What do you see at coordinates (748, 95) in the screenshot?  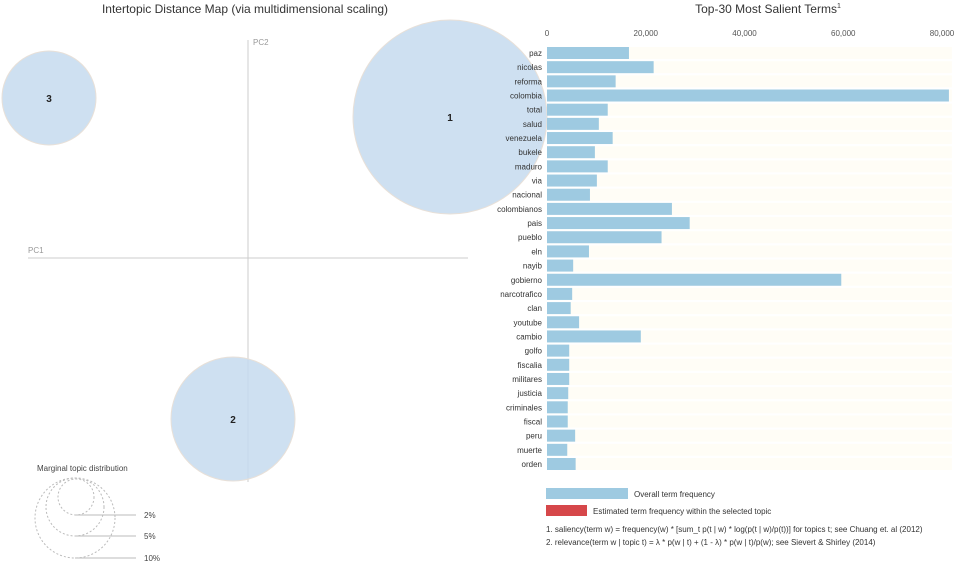 I see `bar-colombia` at bounding box center [748, 95].